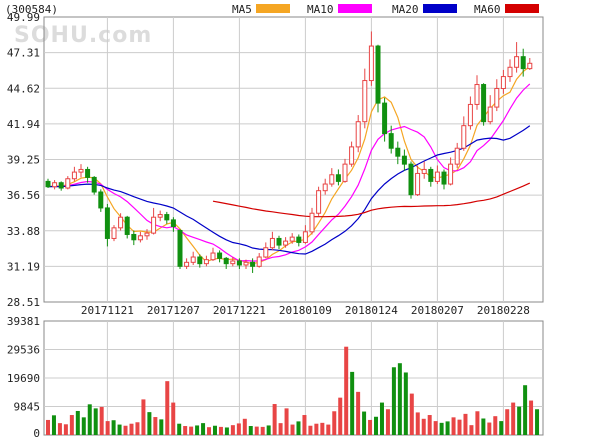 The width and height of the screenshot is (600, 440). What do you see at coordinates (173, 310) in the screenshot?
I see `date-tick-label: 20171207` at bounding box center [173, 310].